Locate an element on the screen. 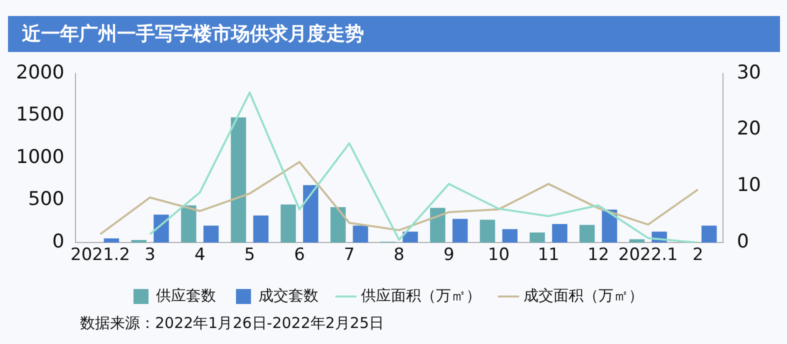  y-tick-label: 2000 is located at coordinates (40, 72).